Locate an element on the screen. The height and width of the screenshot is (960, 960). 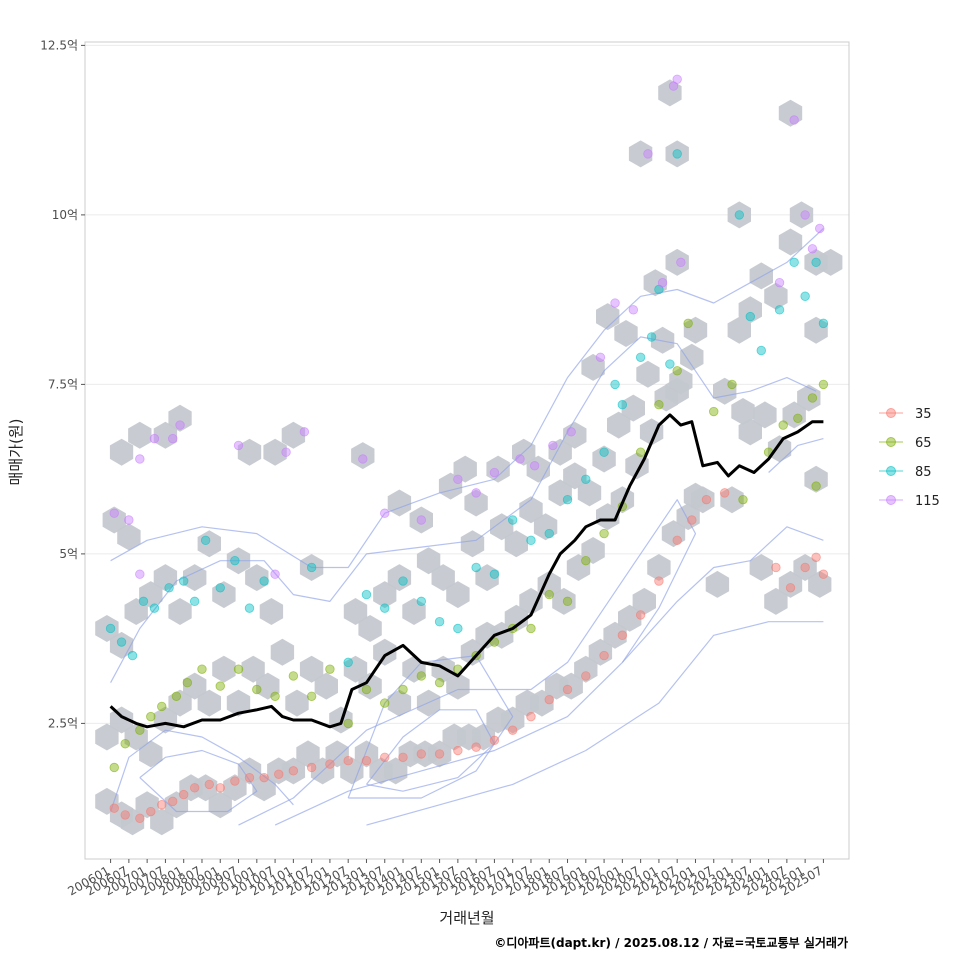
legend-key-point is located at coordinates (891, 471).